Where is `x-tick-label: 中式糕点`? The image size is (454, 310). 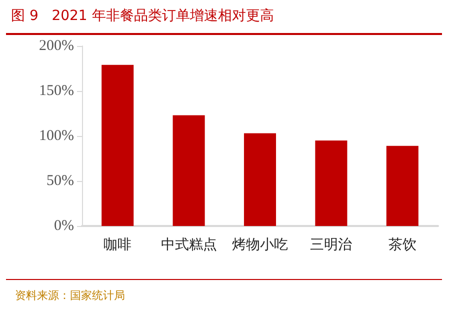
x-tick-label: 中式糕点 is located at coordinates (188, 245).